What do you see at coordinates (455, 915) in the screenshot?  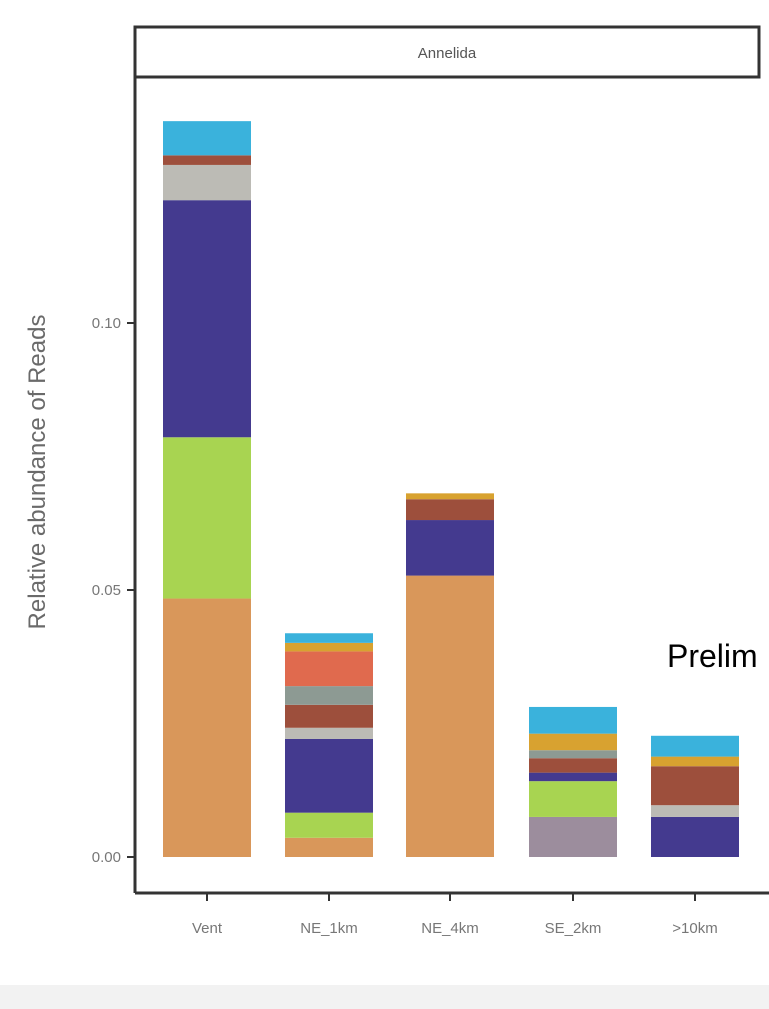 I see `x-ticks-group: Vent NE_1km NE_4km SE_2km >10km` at bounding box center [455, 915].